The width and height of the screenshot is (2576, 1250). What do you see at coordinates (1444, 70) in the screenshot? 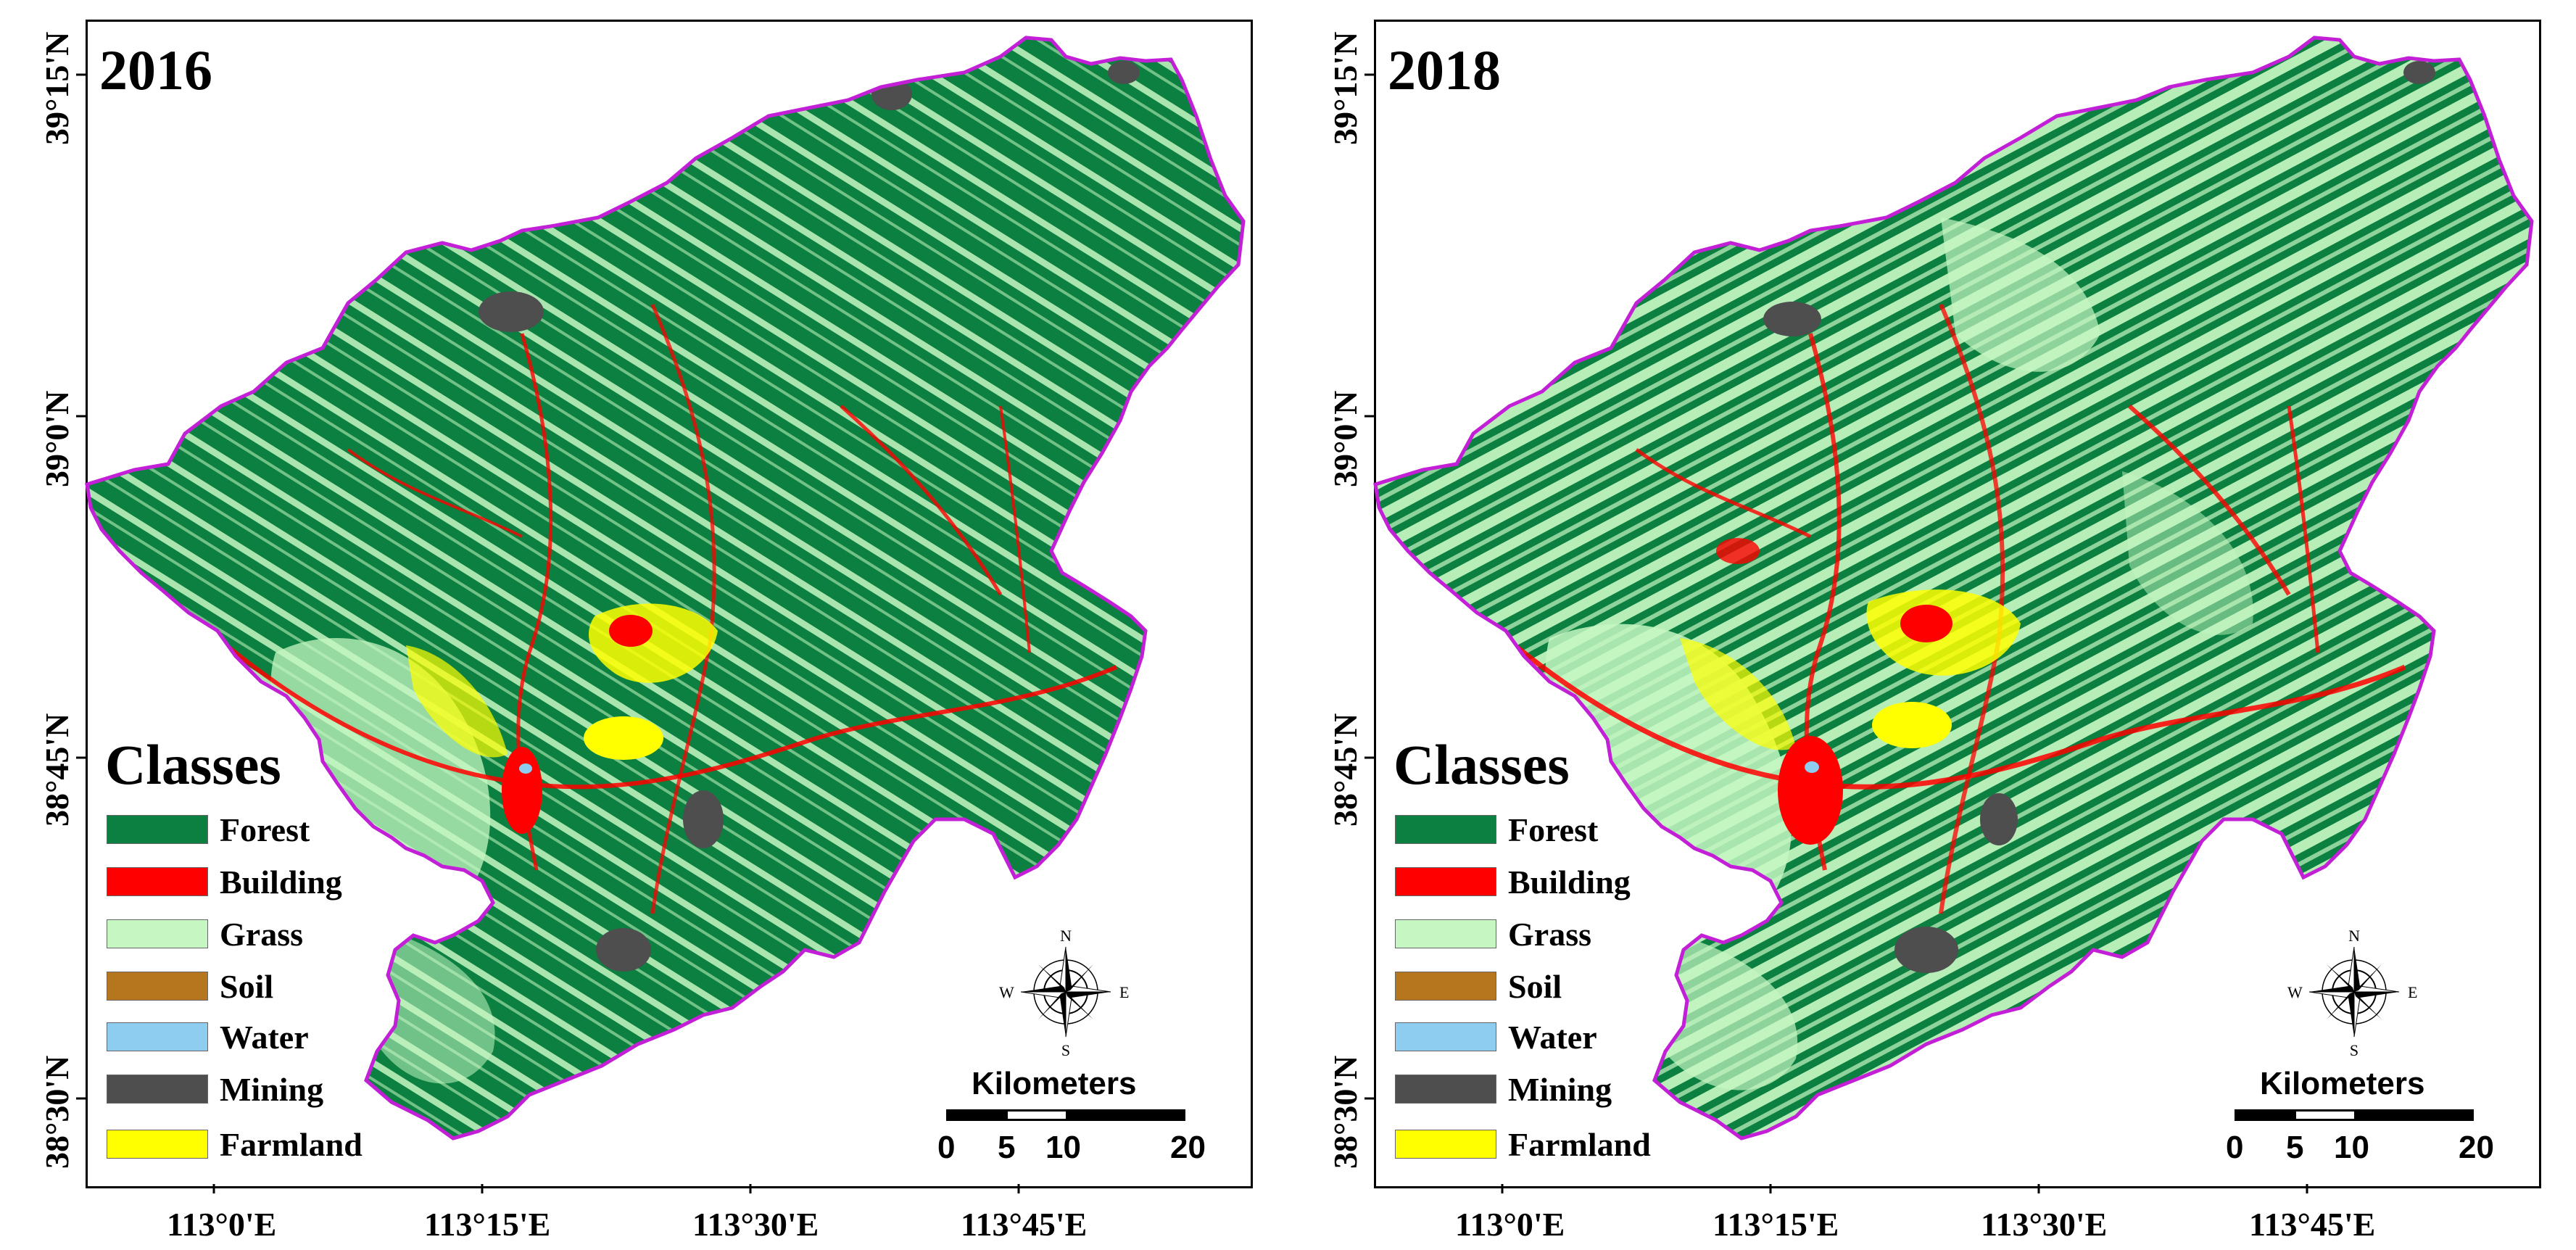
I see `year-label: 2018` at bounding box center [1444, 70].